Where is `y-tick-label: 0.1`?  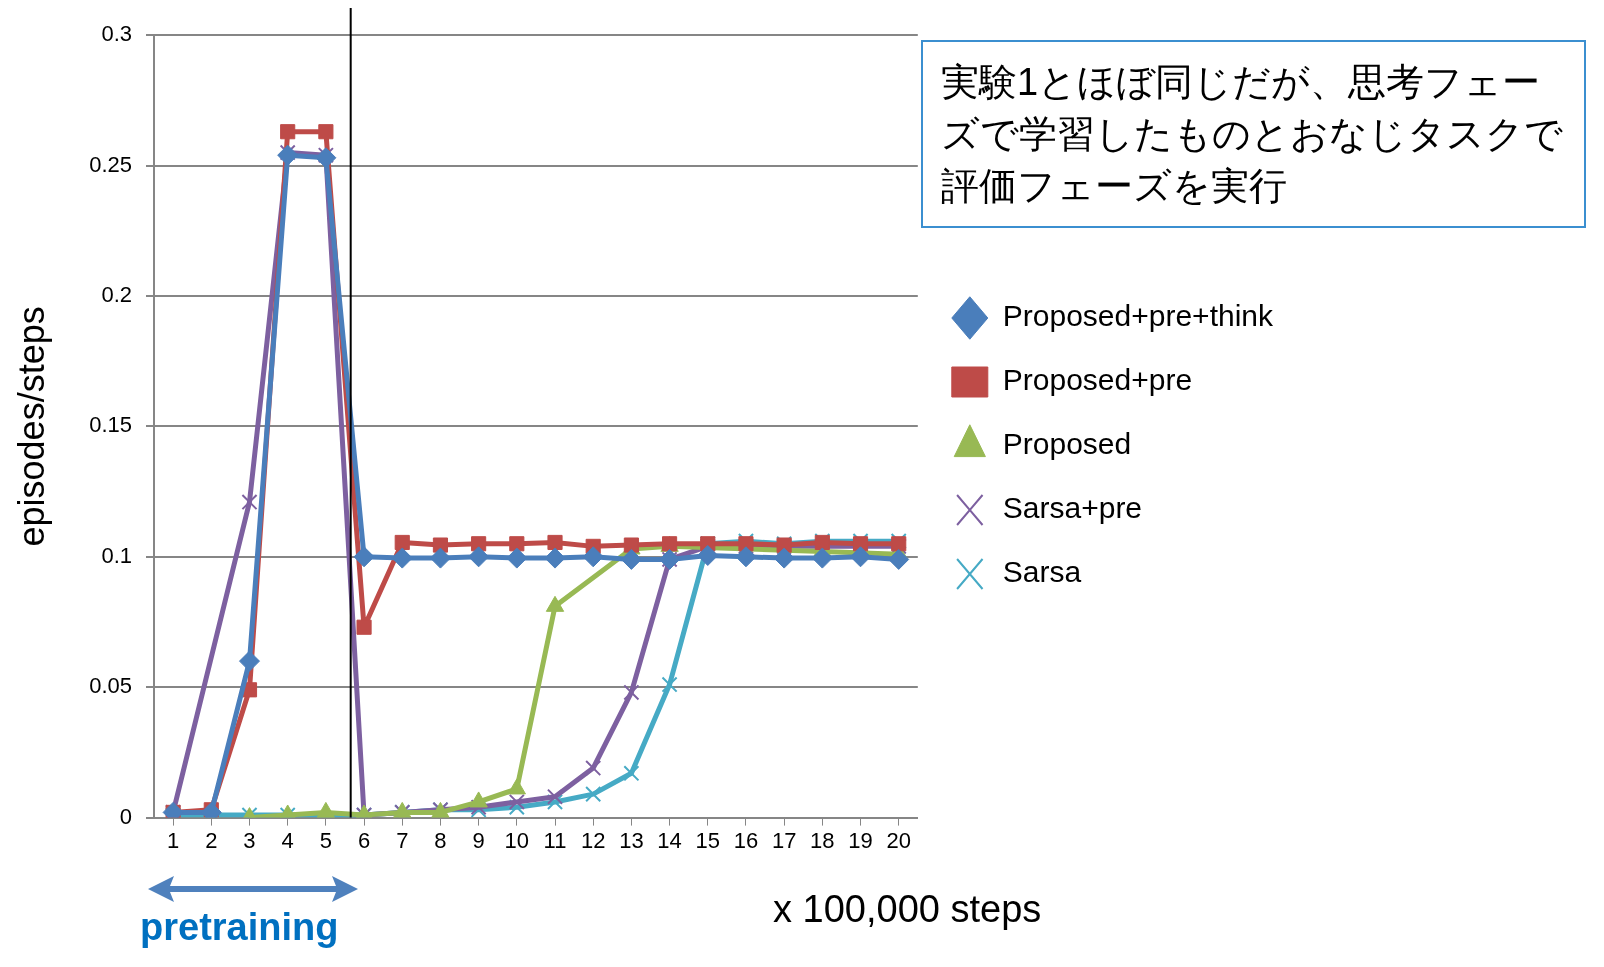
y-tick-label: 0.1 is located at coordinates (117, 555).